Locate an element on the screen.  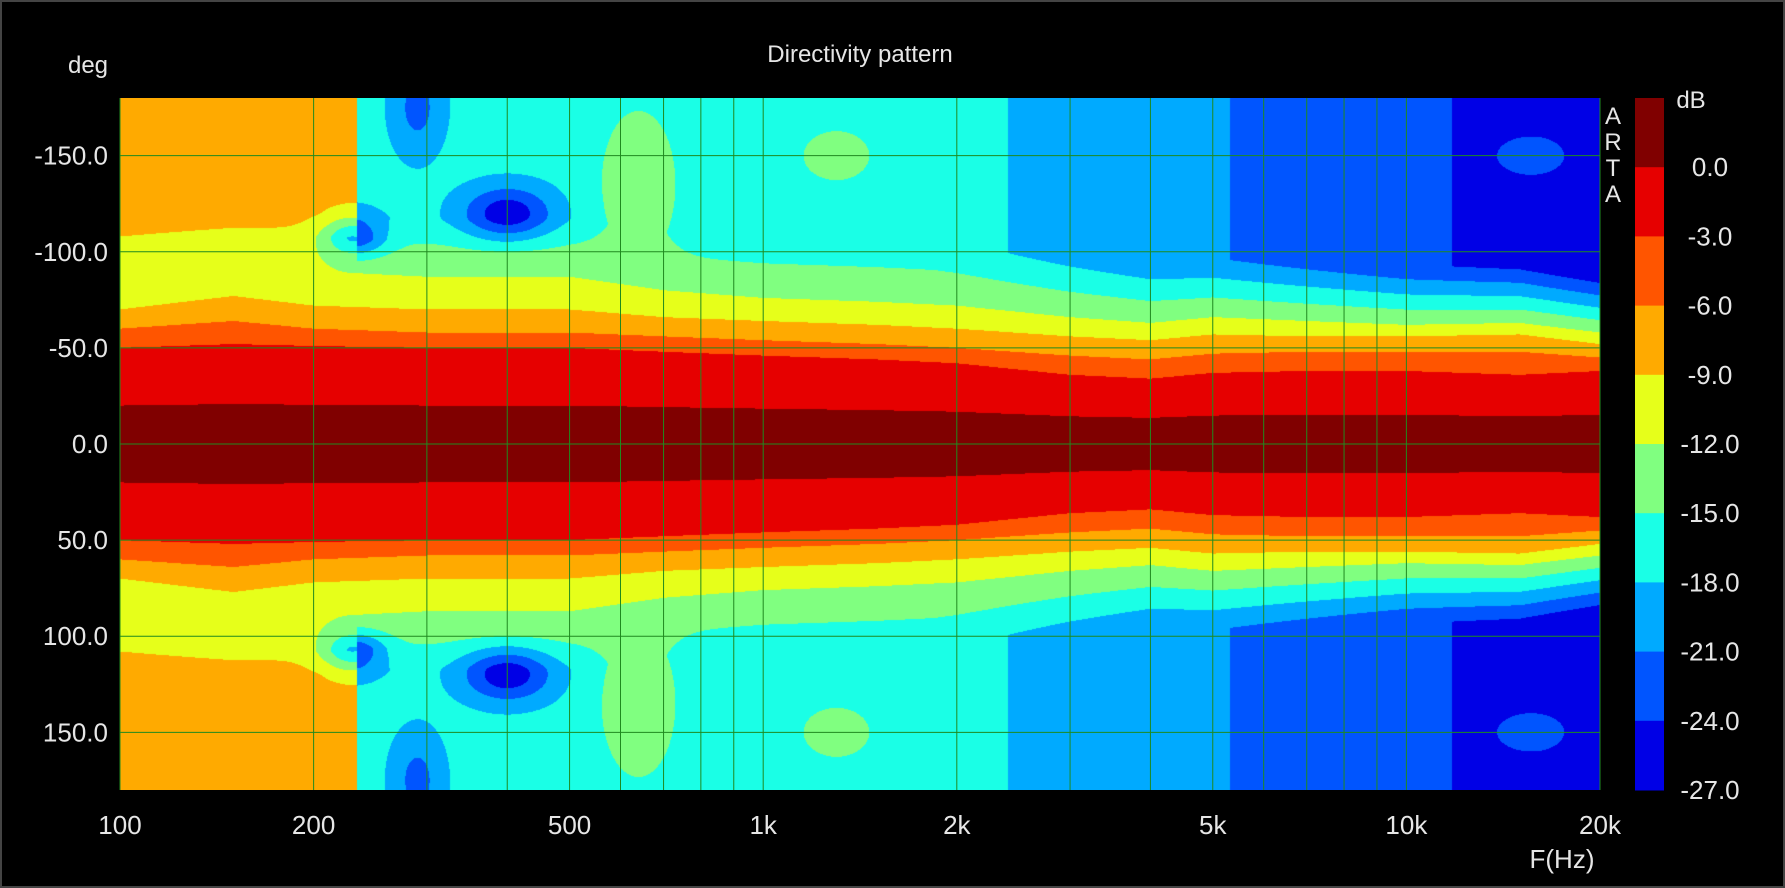
y-tick-labels: -150.0 -100.0 -50.0 0.0 50.0 100.0 150.0 is located at coordinates (71, 444).